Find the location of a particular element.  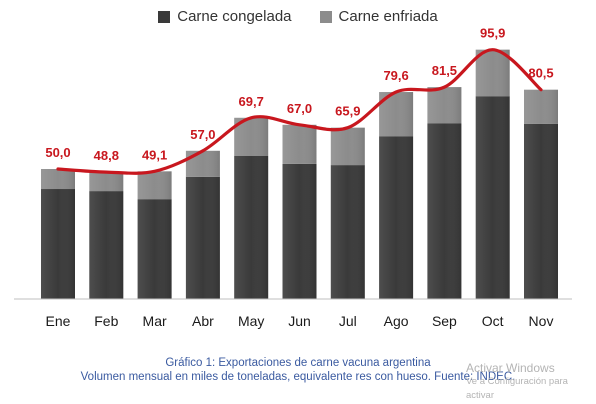

bar-shading-enfriada-feb is located at coordinates (106, 182).